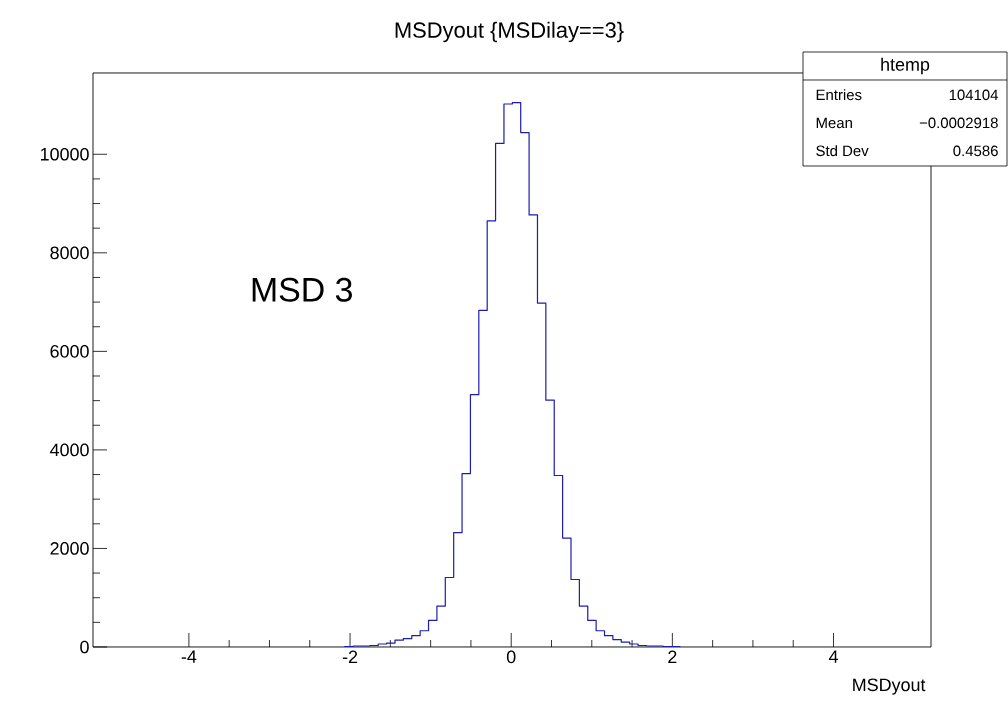  What do you see at coordinates (905, 66) in the screenshot?
I see `annotation: htemp` at bounding box center [905, 66].